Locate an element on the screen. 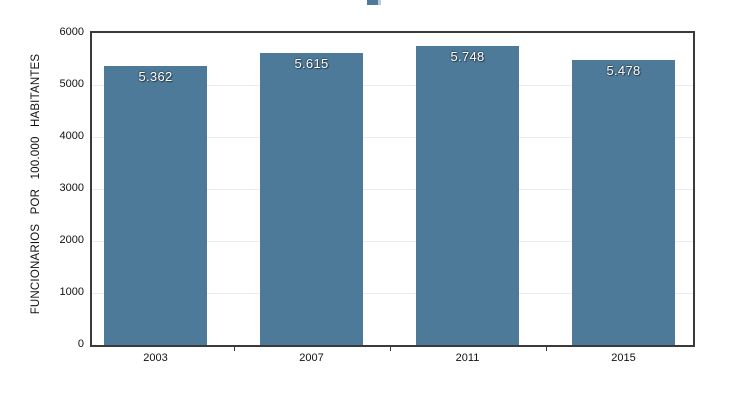  x-tick-label-2007: 2007 is located at coordinates (311, 358).